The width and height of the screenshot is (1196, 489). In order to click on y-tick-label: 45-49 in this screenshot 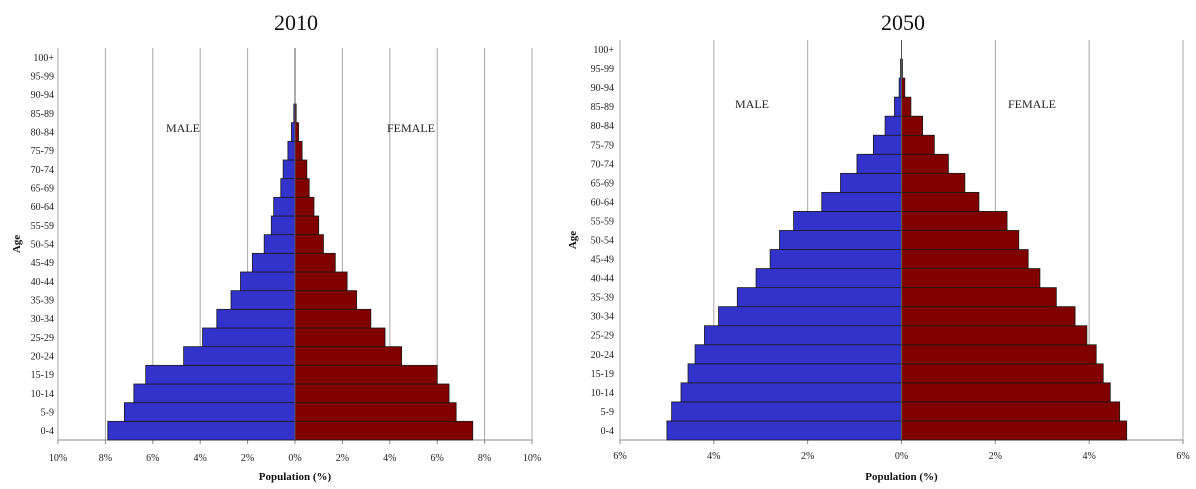, I will do `click(42, 263)`.